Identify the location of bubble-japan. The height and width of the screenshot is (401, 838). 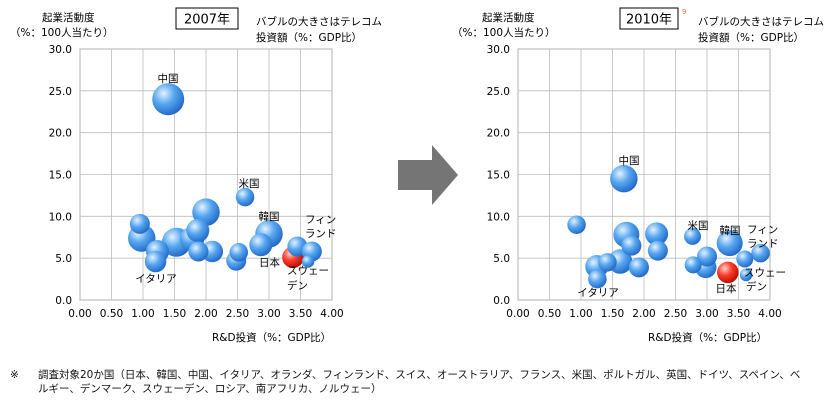
(728, 272).